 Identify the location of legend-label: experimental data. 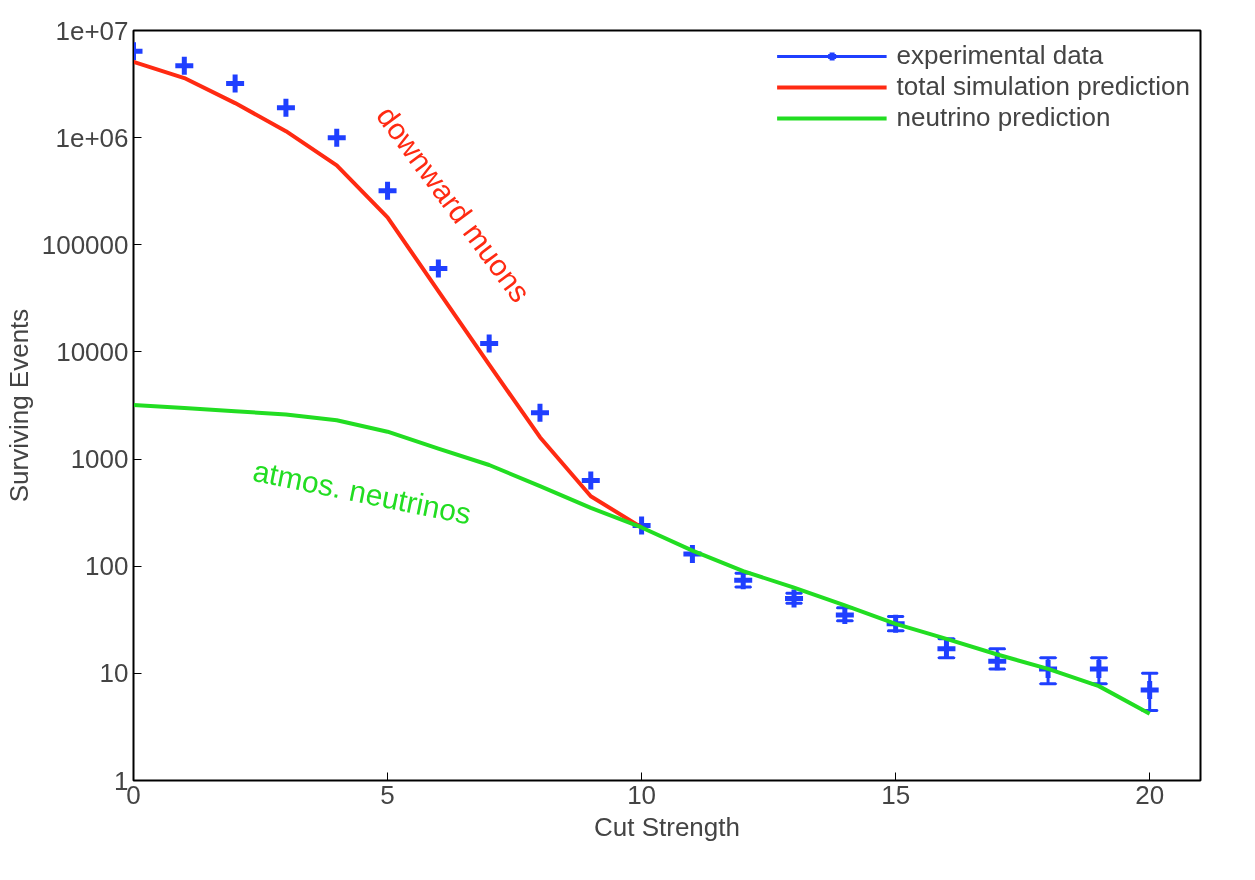
(1000, 55).